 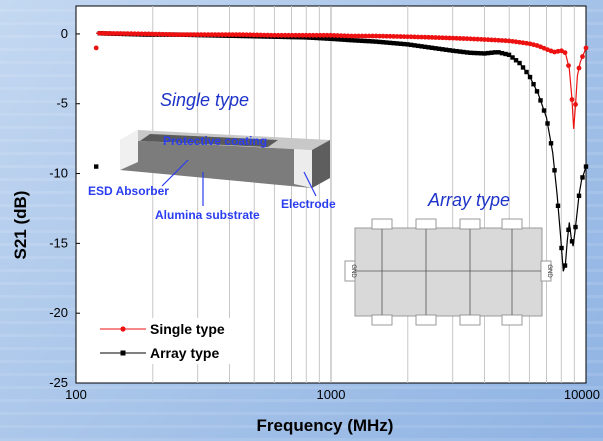 I want to click on array-chip-body, so click(x=448, y=272).